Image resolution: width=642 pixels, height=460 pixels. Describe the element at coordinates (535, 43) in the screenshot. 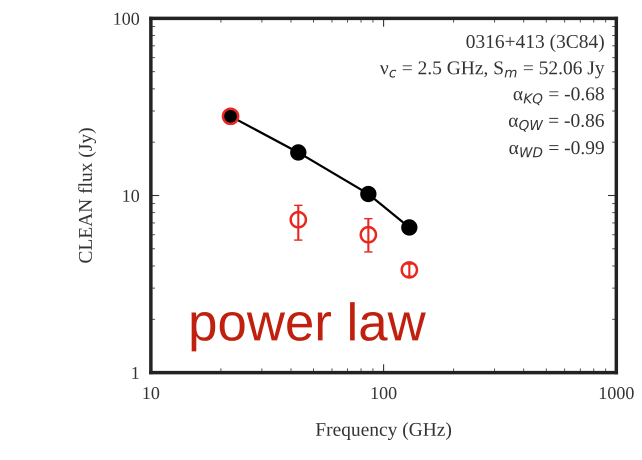

I see `annotation: 0316+413 (3C84)` at that location.